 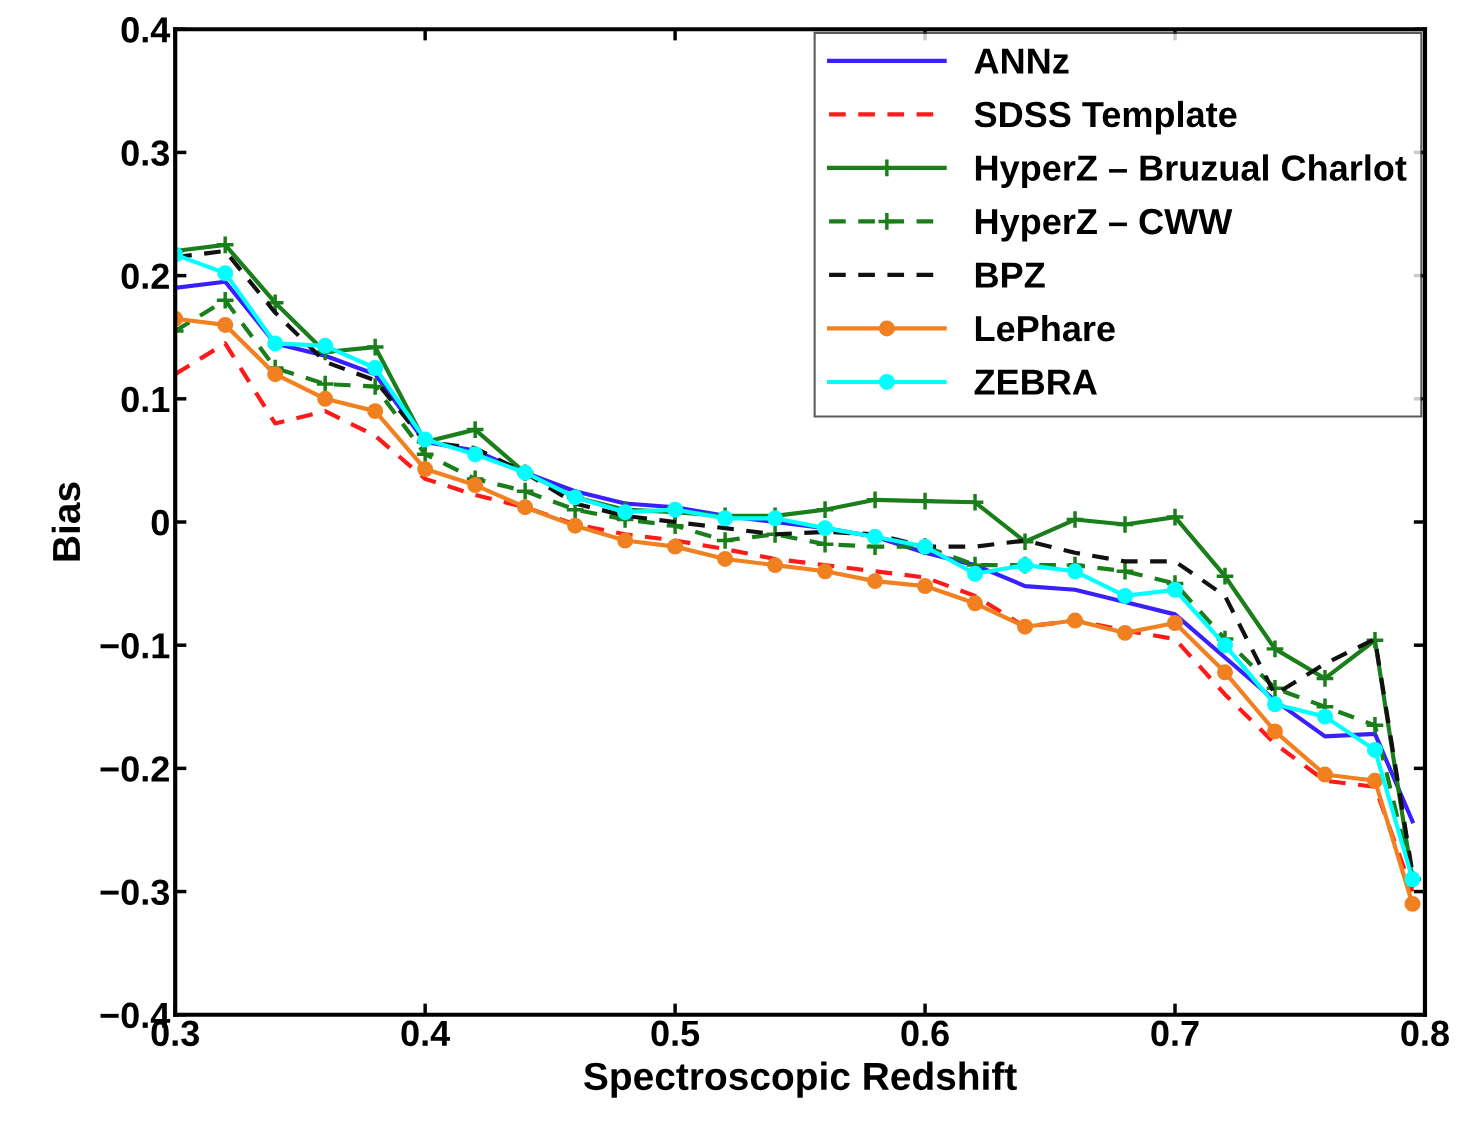 I want to click on x-tick-label: 0.6, so click(x=925, y=1033).